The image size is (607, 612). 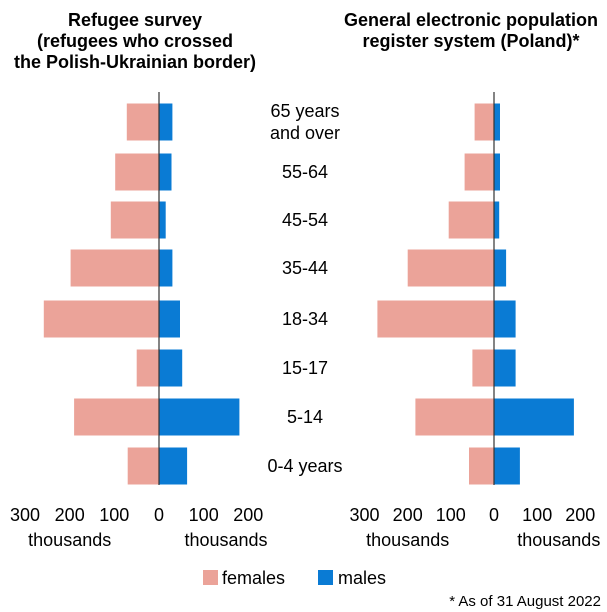 What do you see at coordinates (362, 578) in the screenshot?
I see `legend-label-males: males` at bounding box center [362, 578].